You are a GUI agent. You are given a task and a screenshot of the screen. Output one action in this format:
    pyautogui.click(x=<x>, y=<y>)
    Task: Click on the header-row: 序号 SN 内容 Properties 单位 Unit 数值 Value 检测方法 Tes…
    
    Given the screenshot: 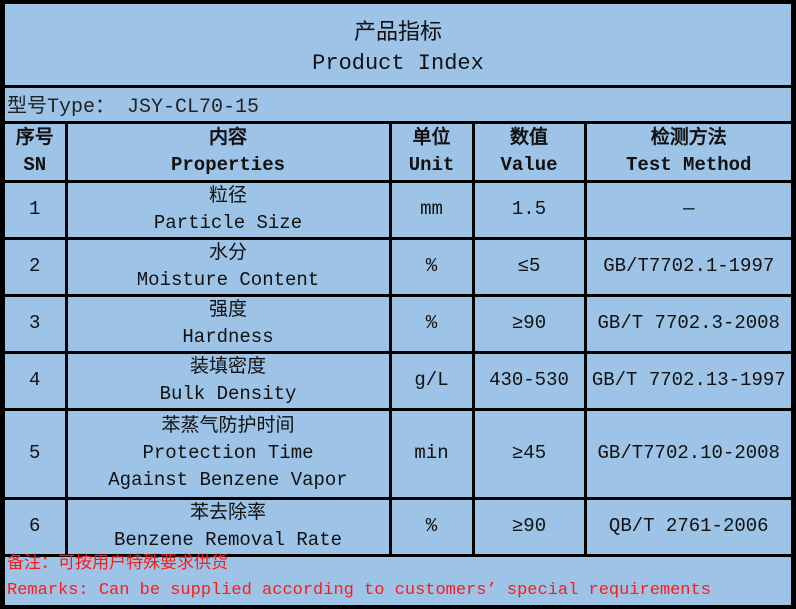 What is the action you would take?
    pyautogui.click(x=398, y=153)
    